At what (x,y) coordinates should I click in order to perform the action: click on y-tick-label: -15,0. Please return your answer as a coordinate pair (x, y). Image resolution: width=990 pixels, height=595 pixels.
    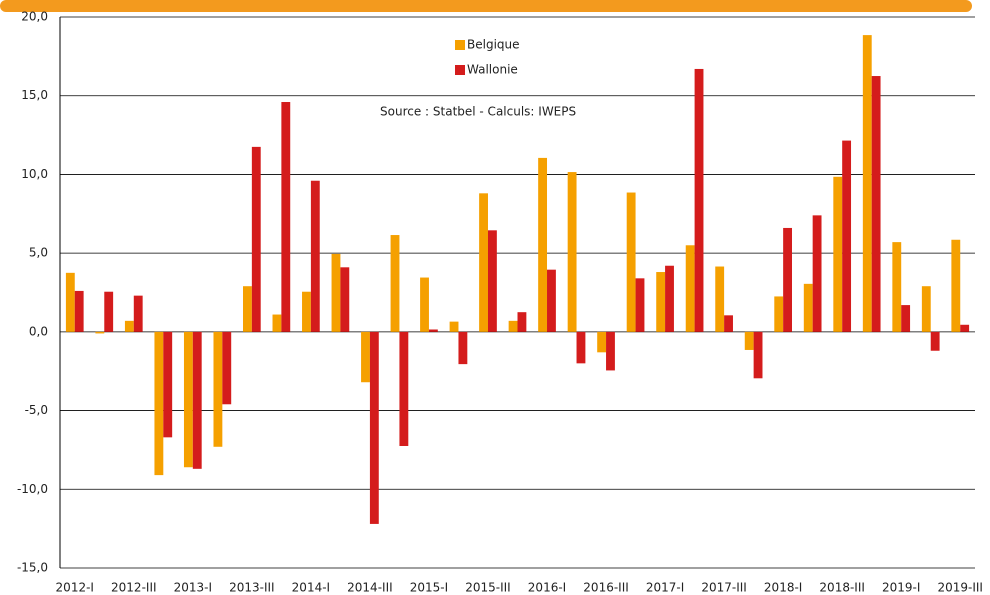
    Looking at the image, I should click on (32, 568).